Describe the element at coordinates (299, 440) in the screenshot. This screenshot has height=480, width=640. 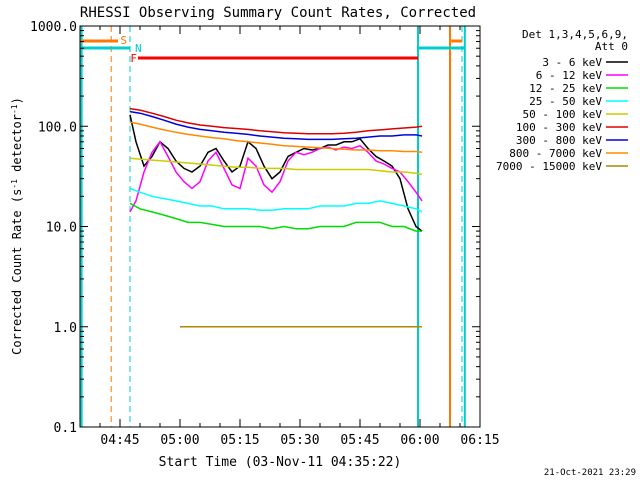
I see `x-tick-label-3: 05:30` at that location.